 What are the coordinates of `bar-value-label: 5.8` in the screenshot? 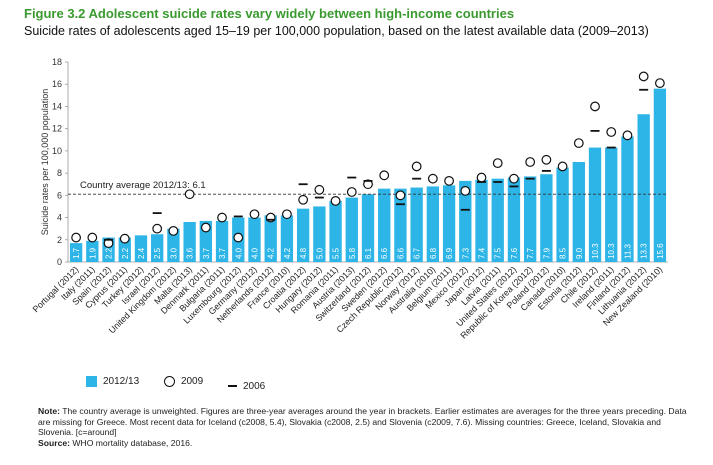 It's located at (352, 253).